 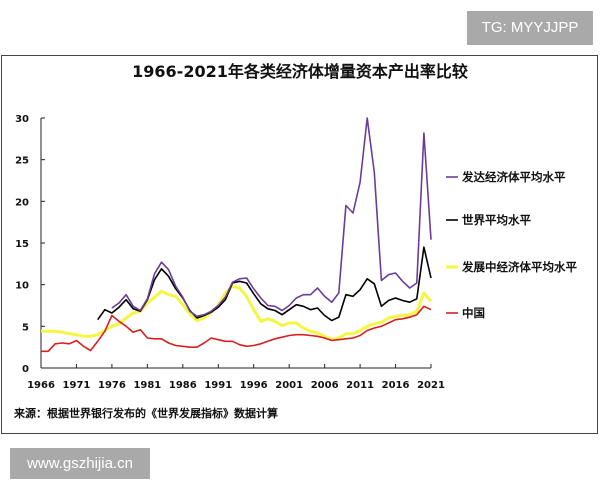 What do you see at coordinates (289, 385) in the screenshot?
I see `x-tick-label: 2001` at bounding box center [289, 385].